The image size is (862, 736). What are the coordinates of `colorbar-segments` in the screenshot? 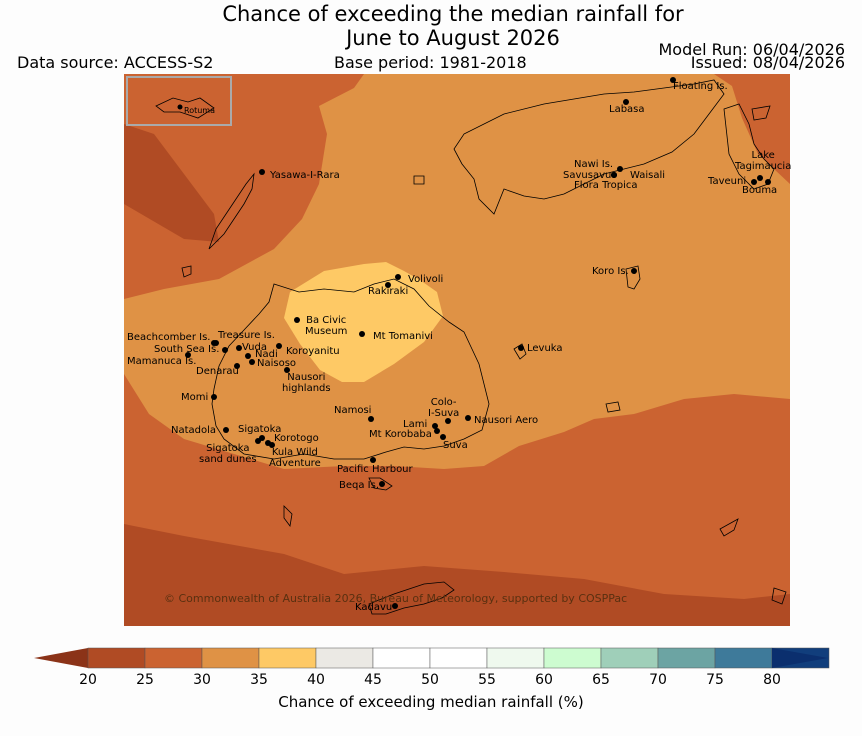 It's located at (458, 658).